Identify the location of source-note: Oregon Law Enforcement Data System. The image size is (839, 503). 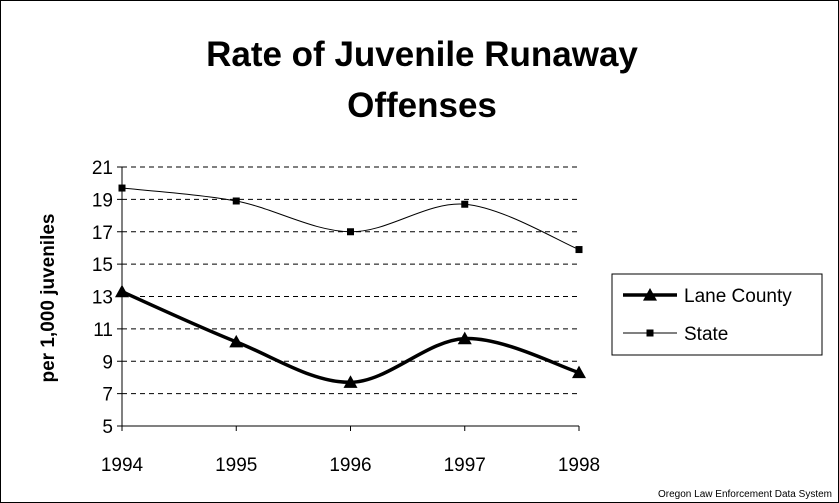
(745, 494).